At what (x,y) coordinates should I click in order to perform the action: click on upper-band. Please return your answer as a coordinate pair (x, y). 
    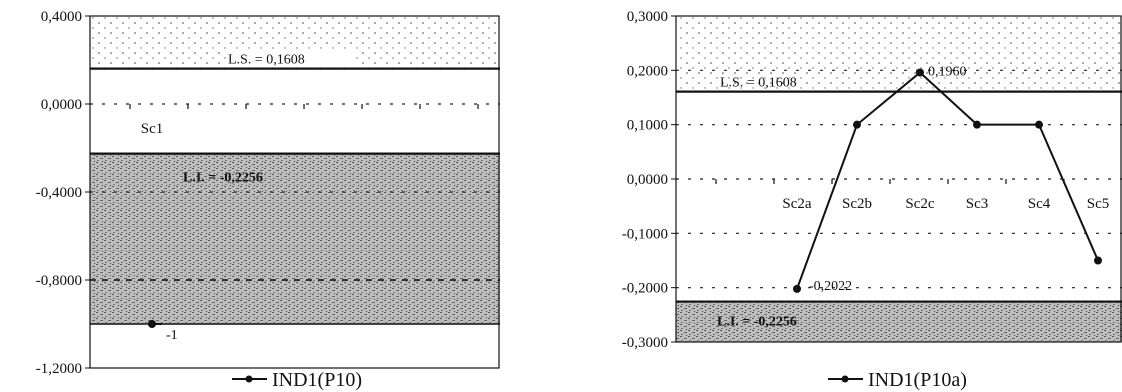
    Looking at the image, I should click on (899, 54).